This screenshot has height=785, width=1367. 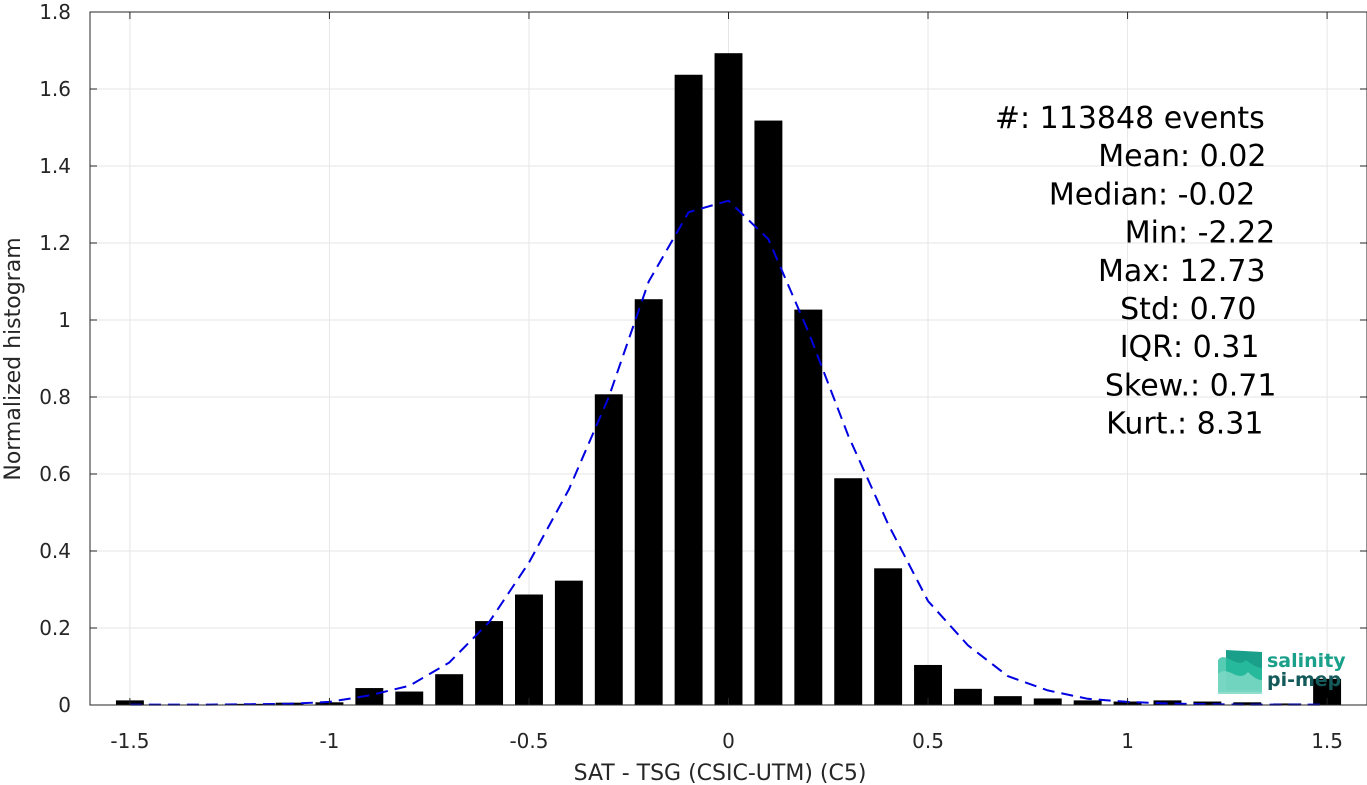 I want to click on logo-text-line2: pi-mep, so click(x=1304, y=680).